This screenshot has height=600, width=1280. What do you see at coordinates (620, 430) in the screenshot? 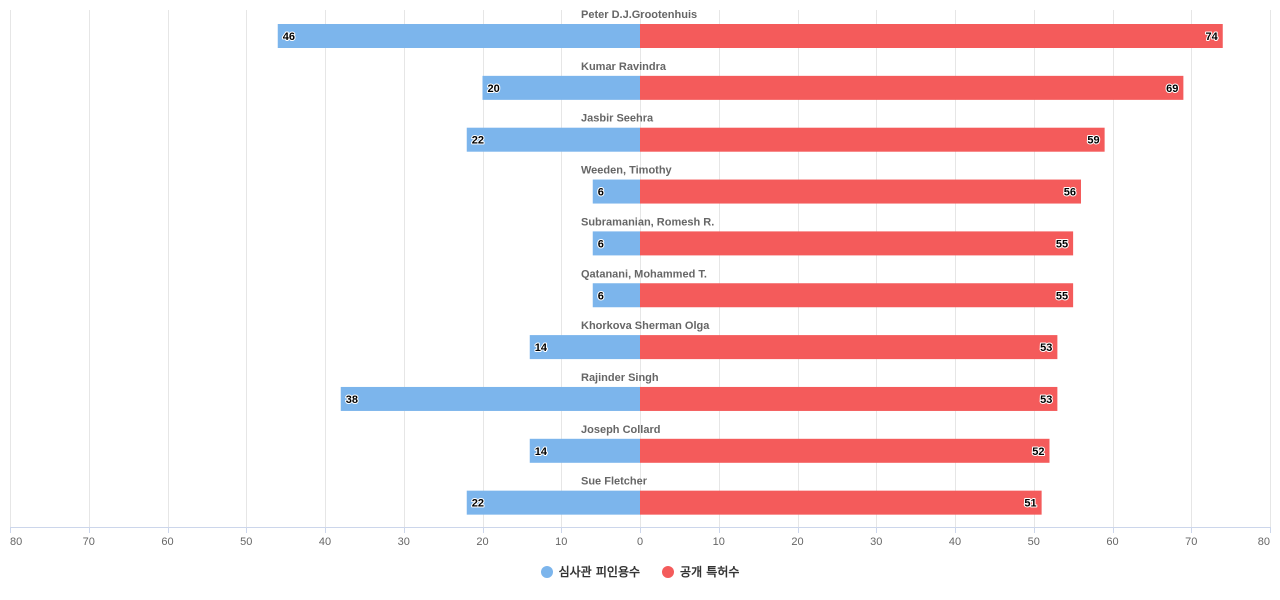
I see `category-label: Joseph Collard` at bounding box center [620, 430].